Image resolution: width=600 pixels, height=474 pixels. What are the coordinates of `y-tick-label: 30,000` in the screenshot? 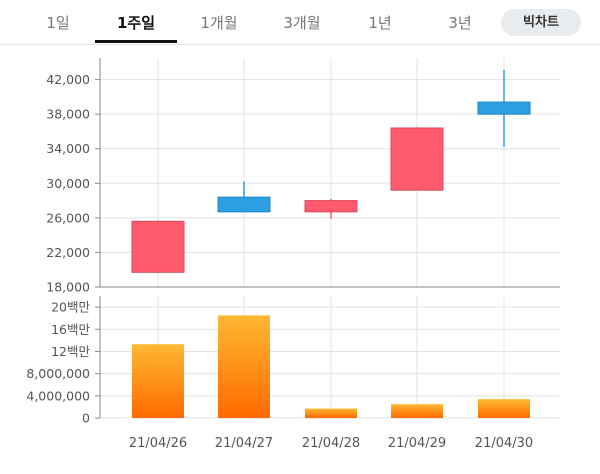 It's located at (68, 183).